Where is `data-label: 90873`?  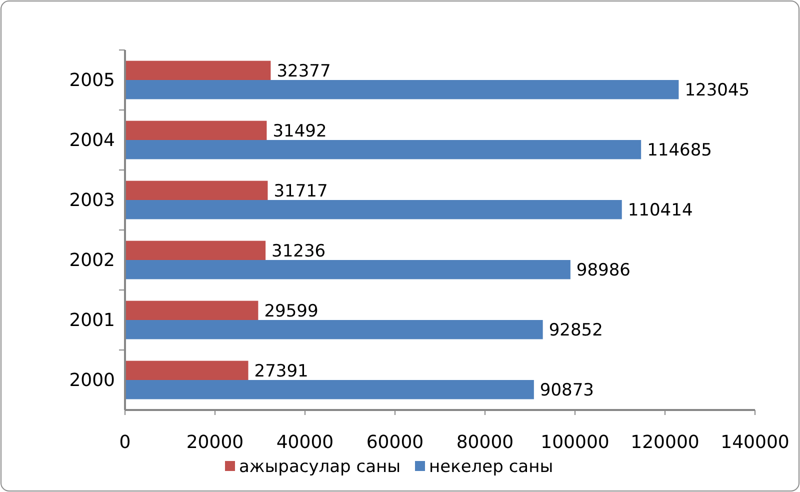
data-label: 90873 is located at coordinates (567, 390).